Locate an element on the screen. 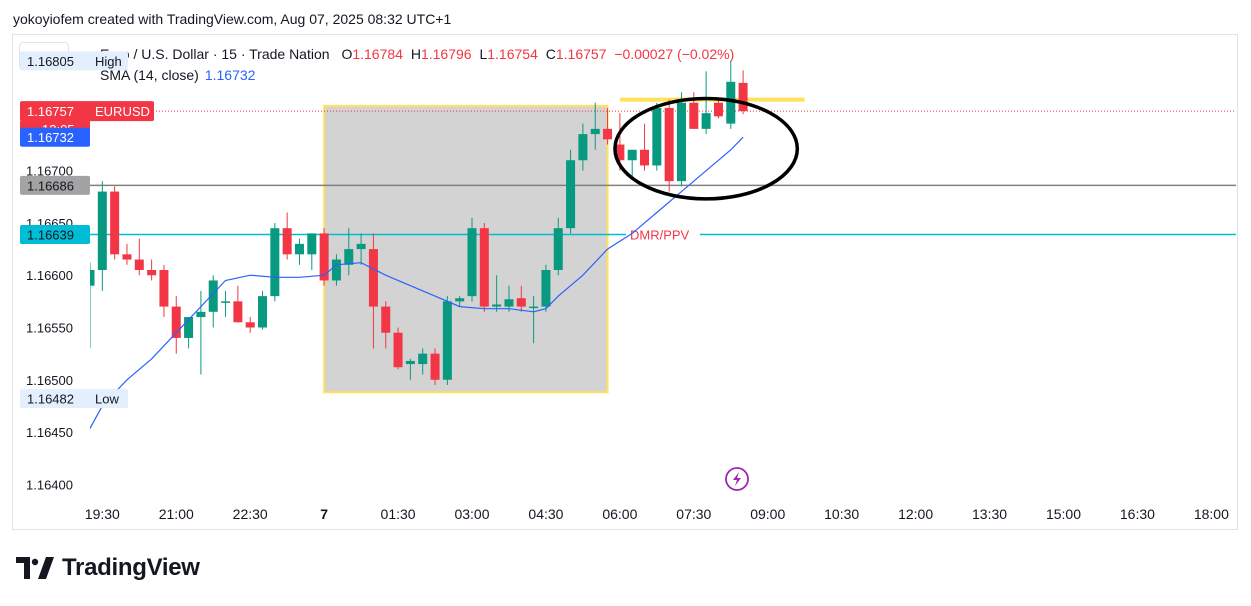 The height and width of the screenshot is (606, 1251). close-label: C is located at coordinates (550, 54).